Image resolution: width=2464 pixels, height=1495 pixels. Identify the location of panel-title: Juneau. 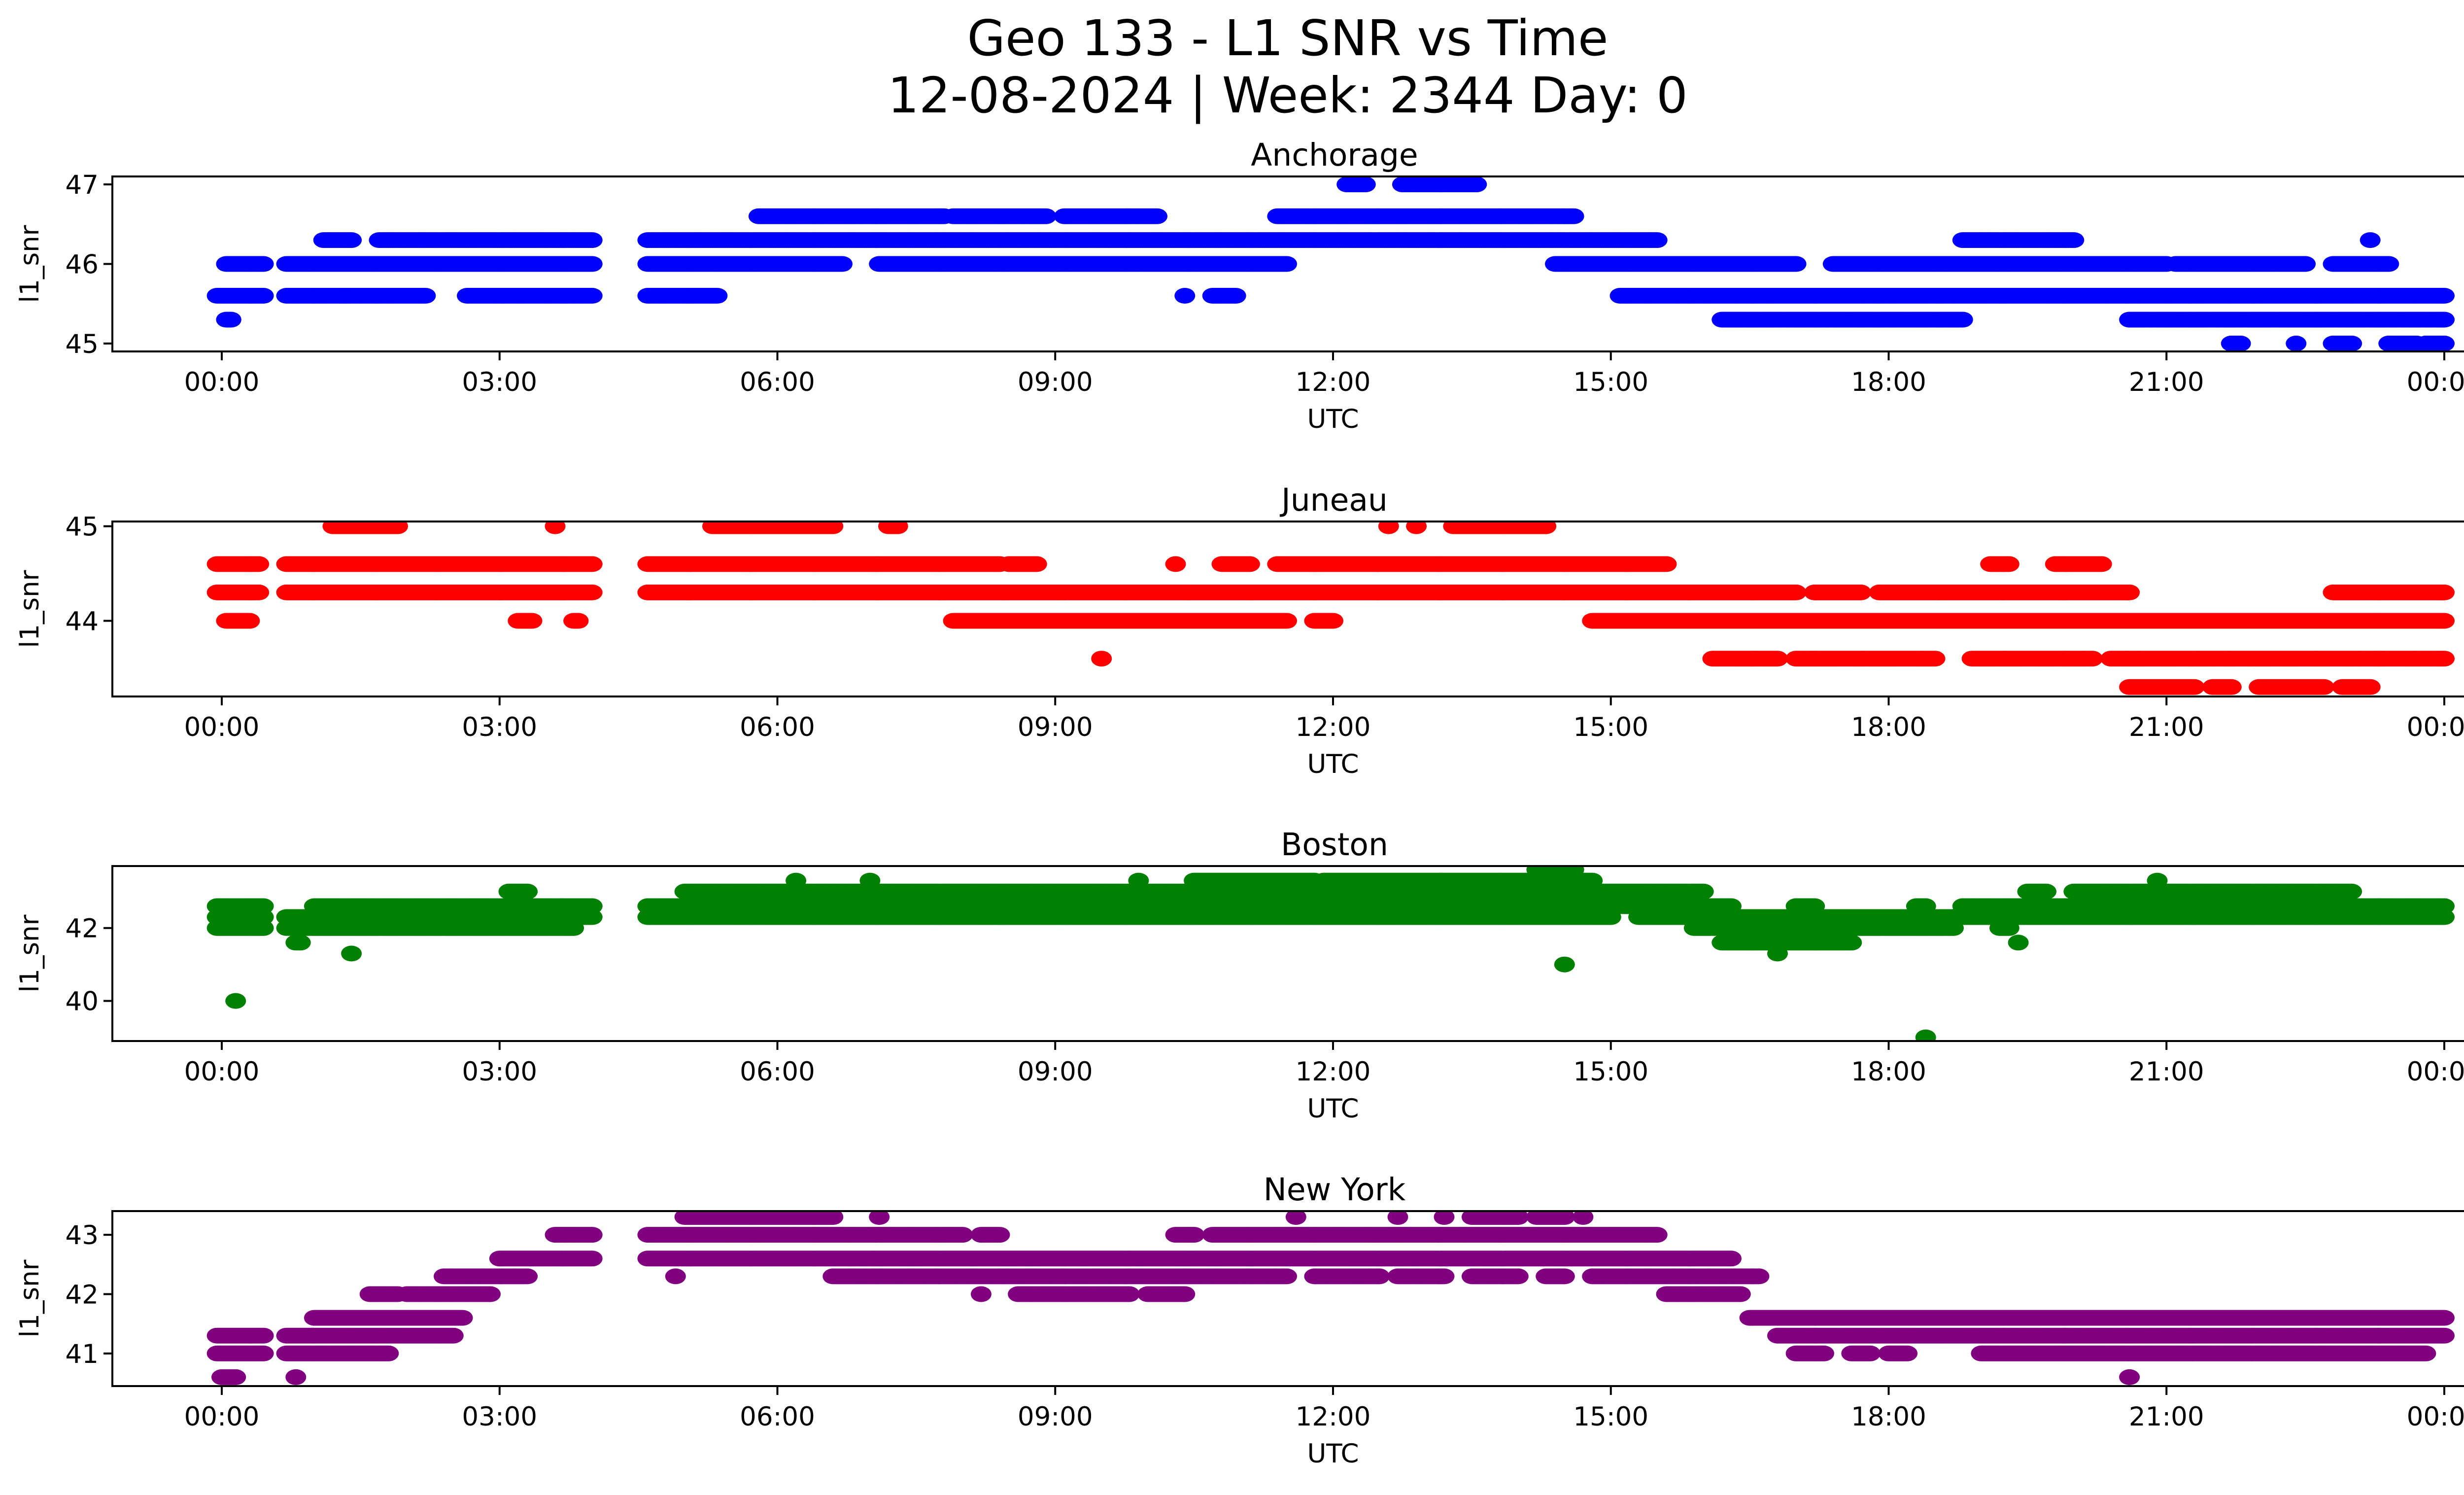
(1333, 500).